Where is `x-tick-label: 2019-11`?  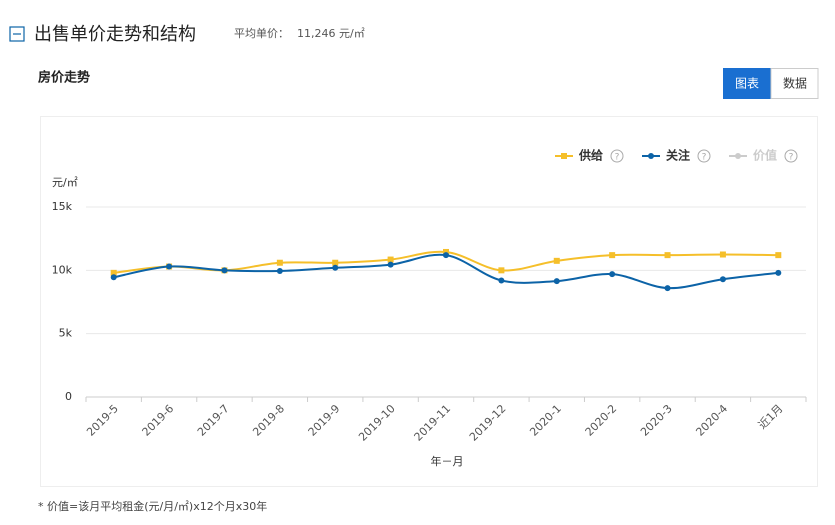 x-tick-label: 2019-11 is located at coordinates (433, 423).